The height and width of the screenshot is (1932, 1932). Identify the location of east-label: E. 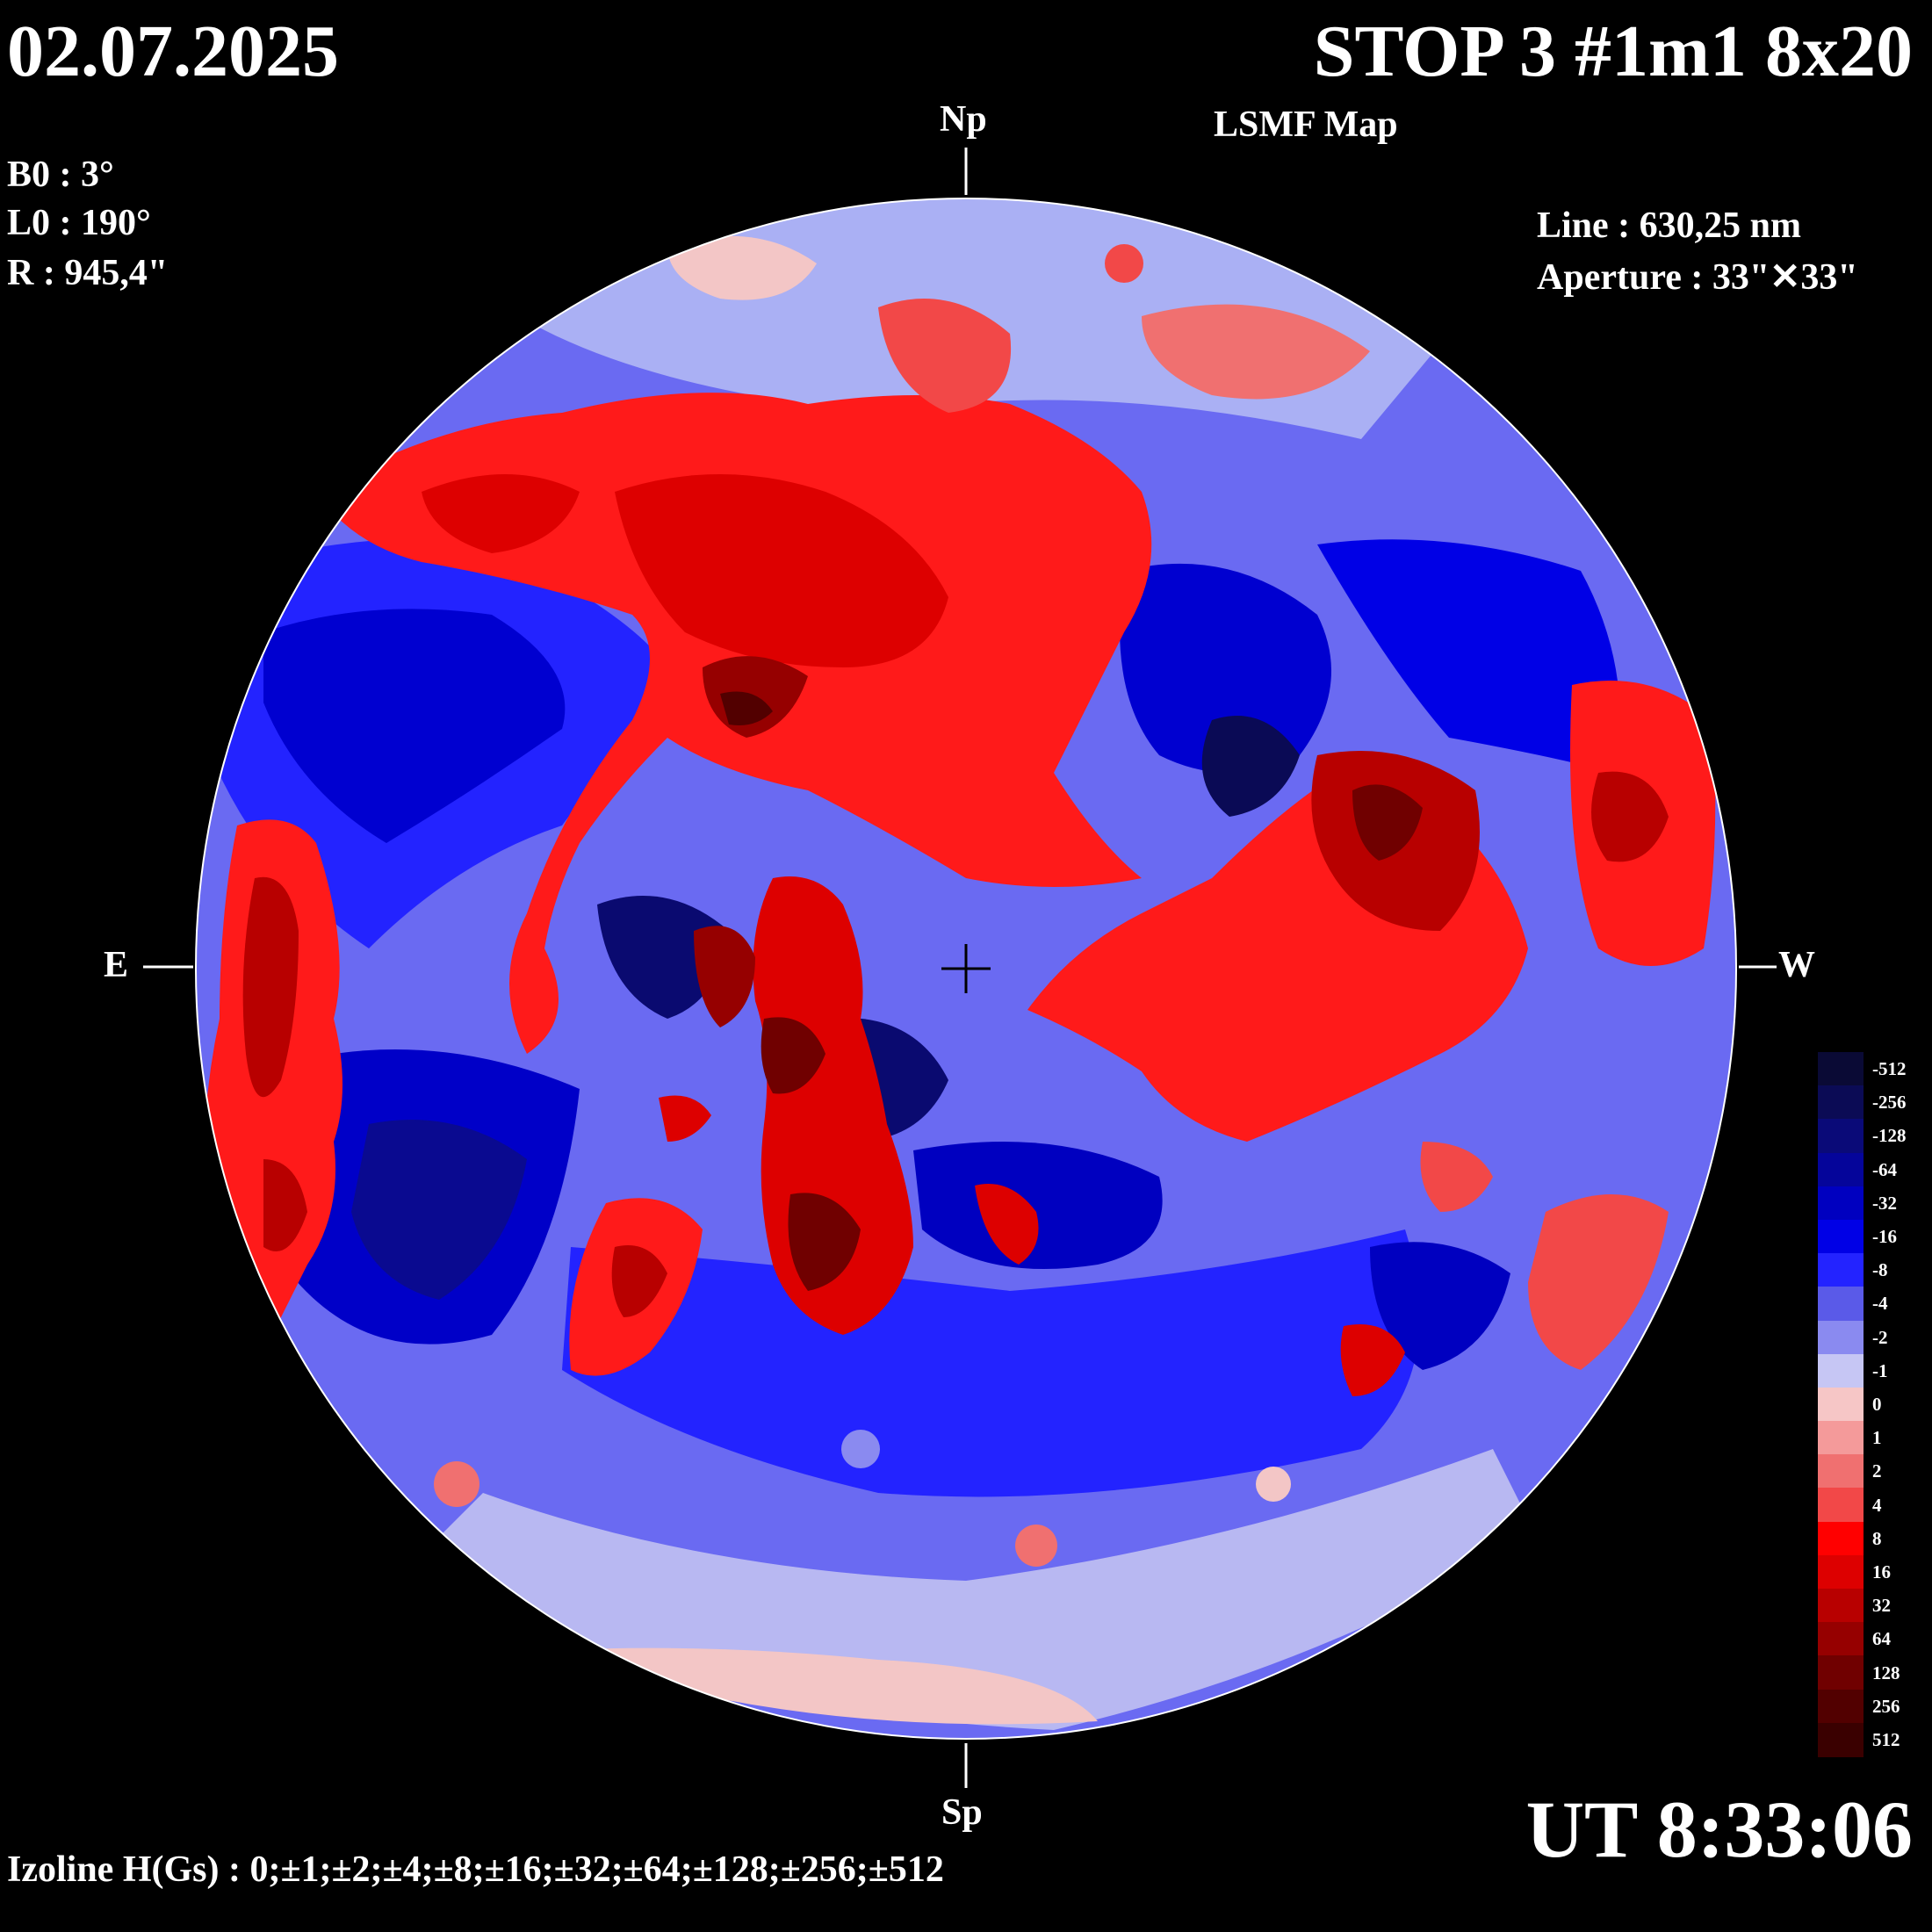
(116, 965).